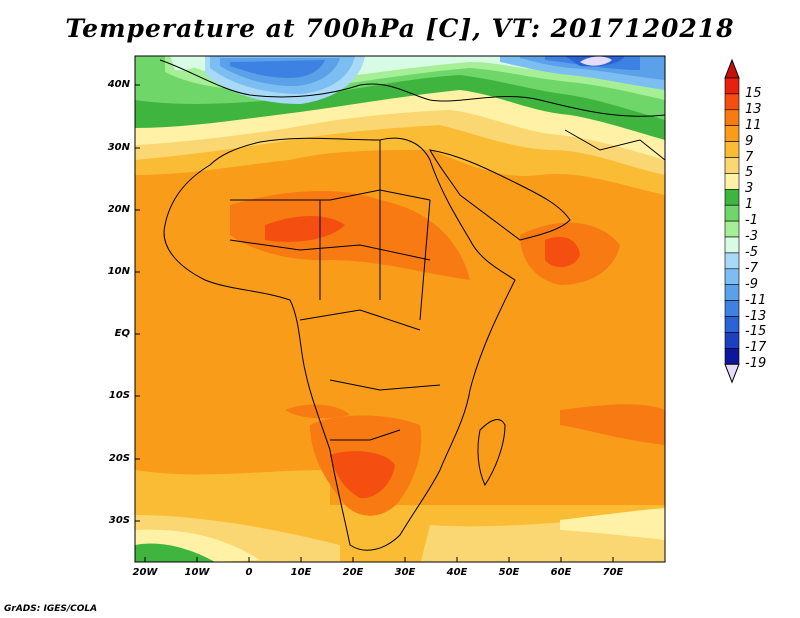 This screenshot has height=618, width=800. What do you see at coordinates (330, 195) in the screenshot?
I see `border-sahara` at bounding box center [330, 195].